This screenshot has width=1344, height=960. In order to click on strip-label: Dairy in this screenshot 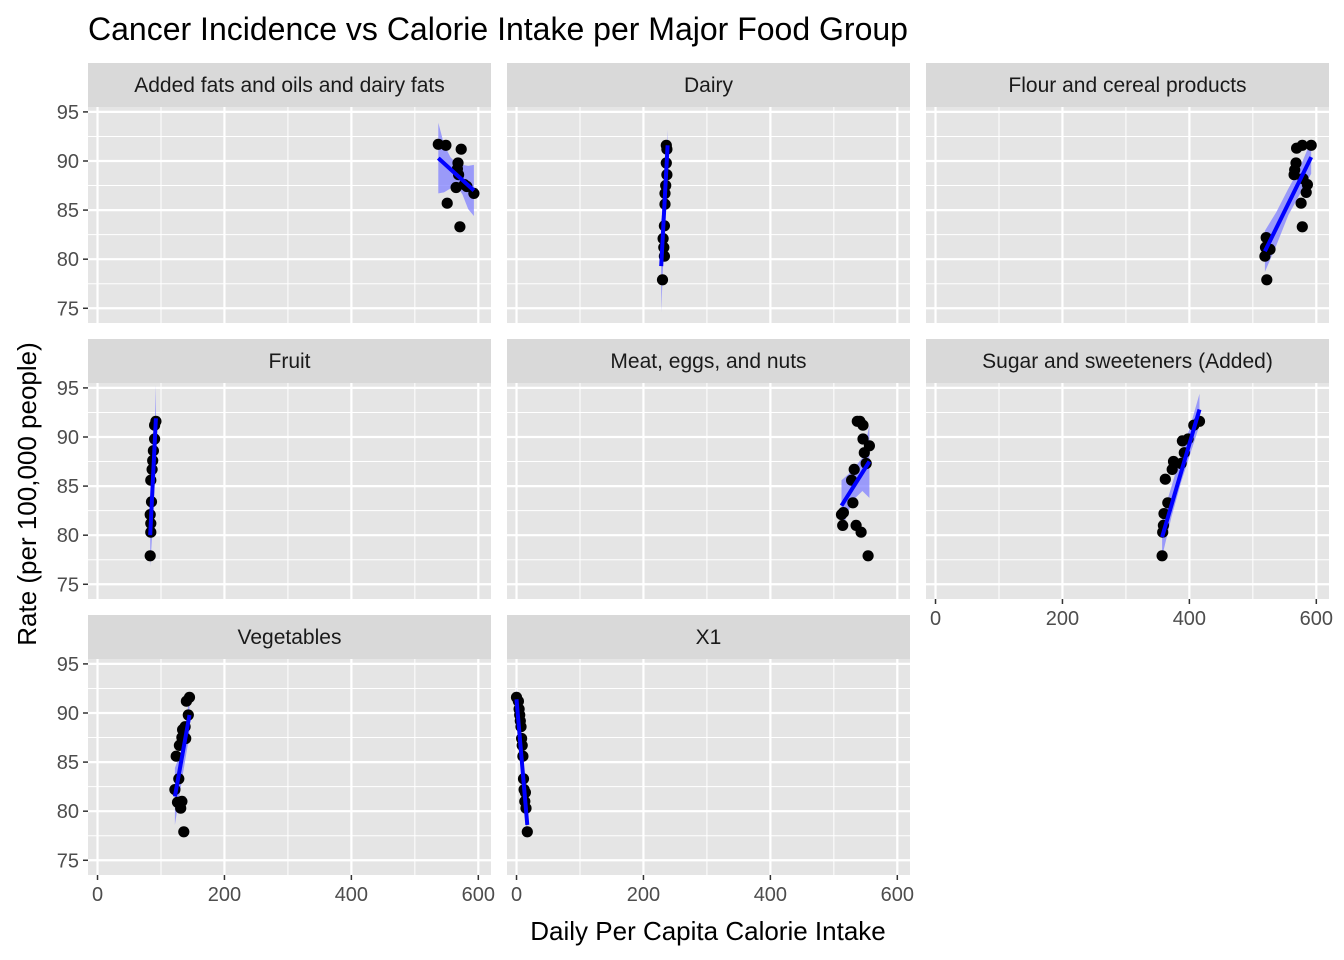, I will do `click(709, 85)`.